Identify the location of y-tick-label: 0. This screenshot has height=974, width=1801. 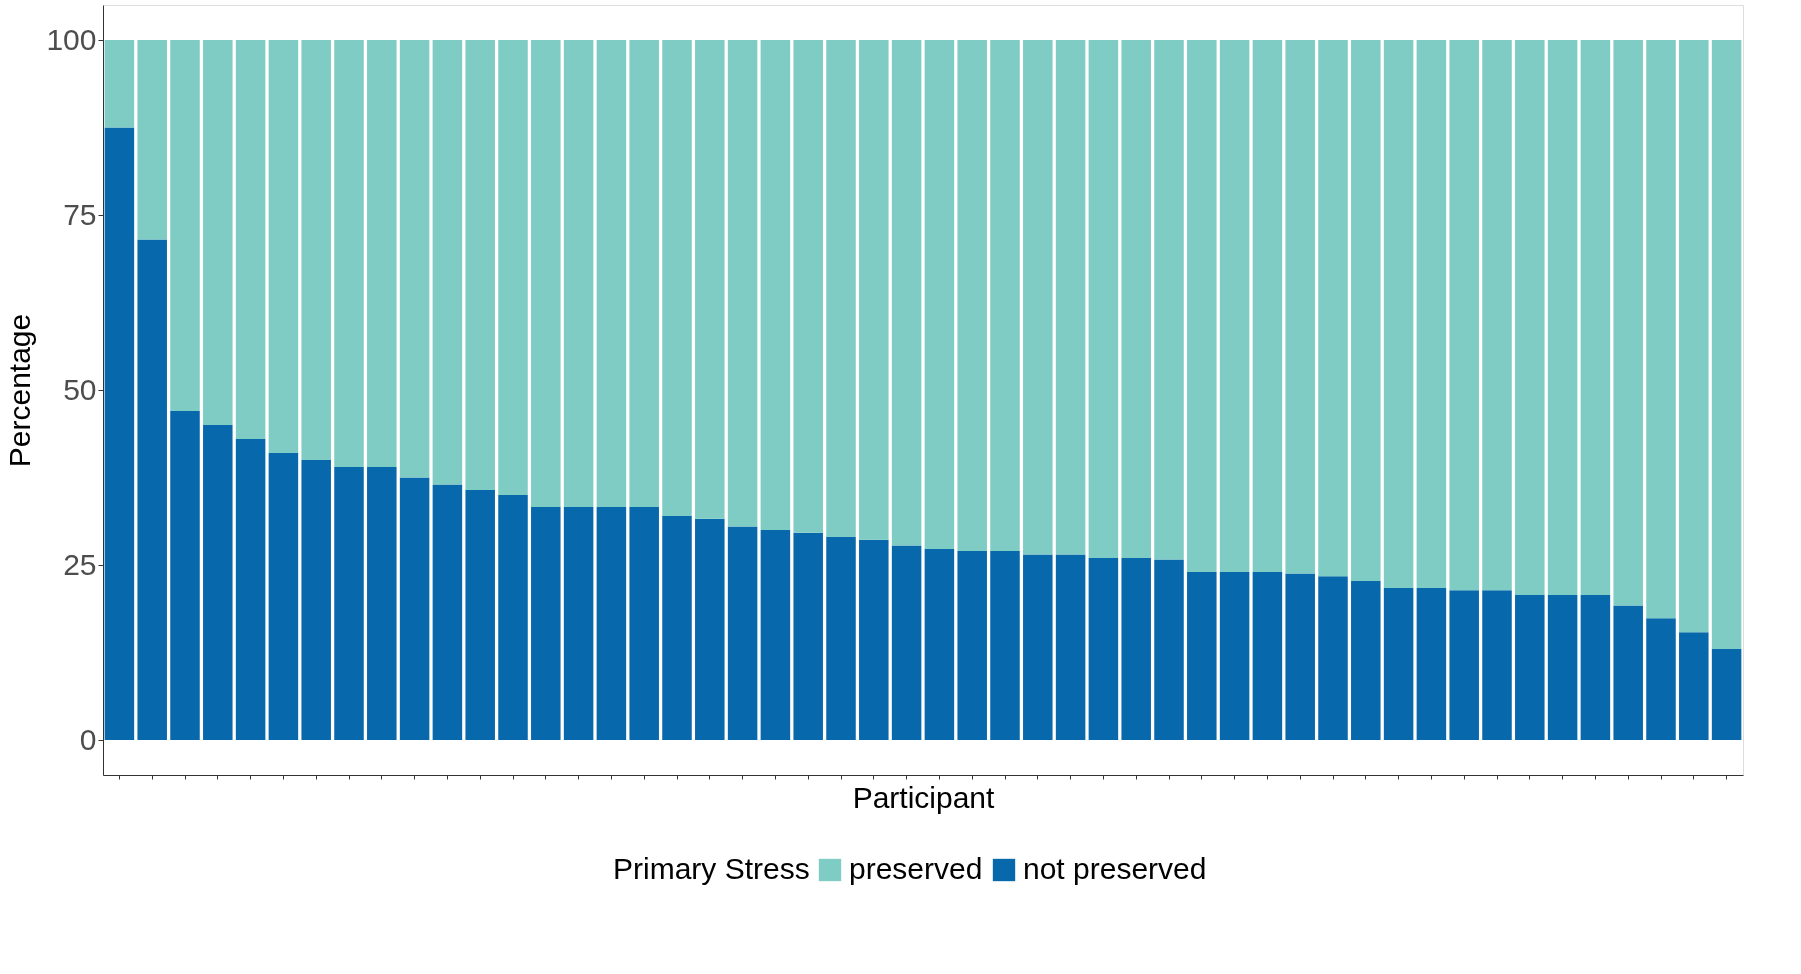
(88, 739).